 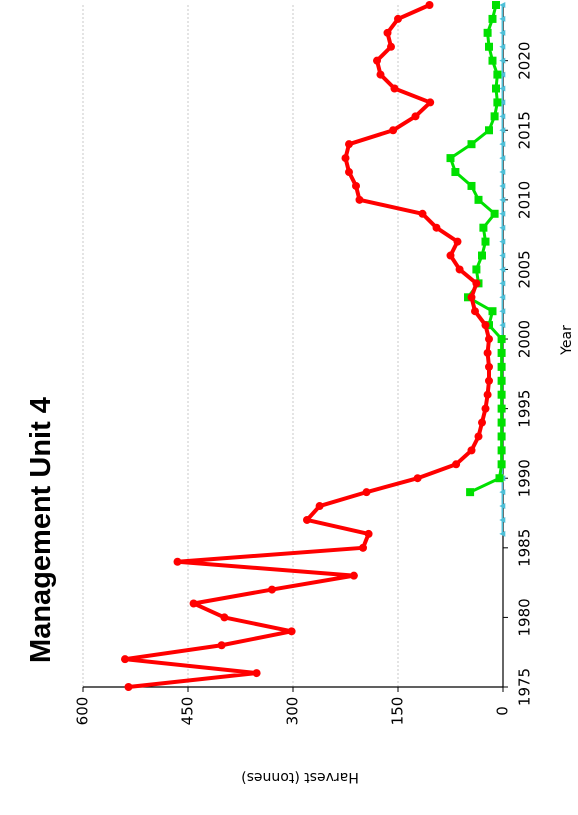 I want to click on year-tick-label: 1975, so click(x=525, y=687).